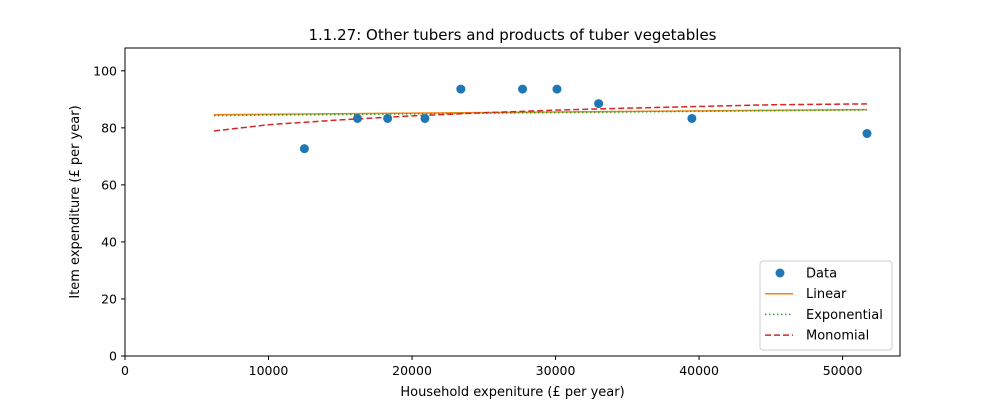 Image resolution: width=1000 pixels, height=400 pixels. I want to click on legend-label: Linear, so click(826, 294).